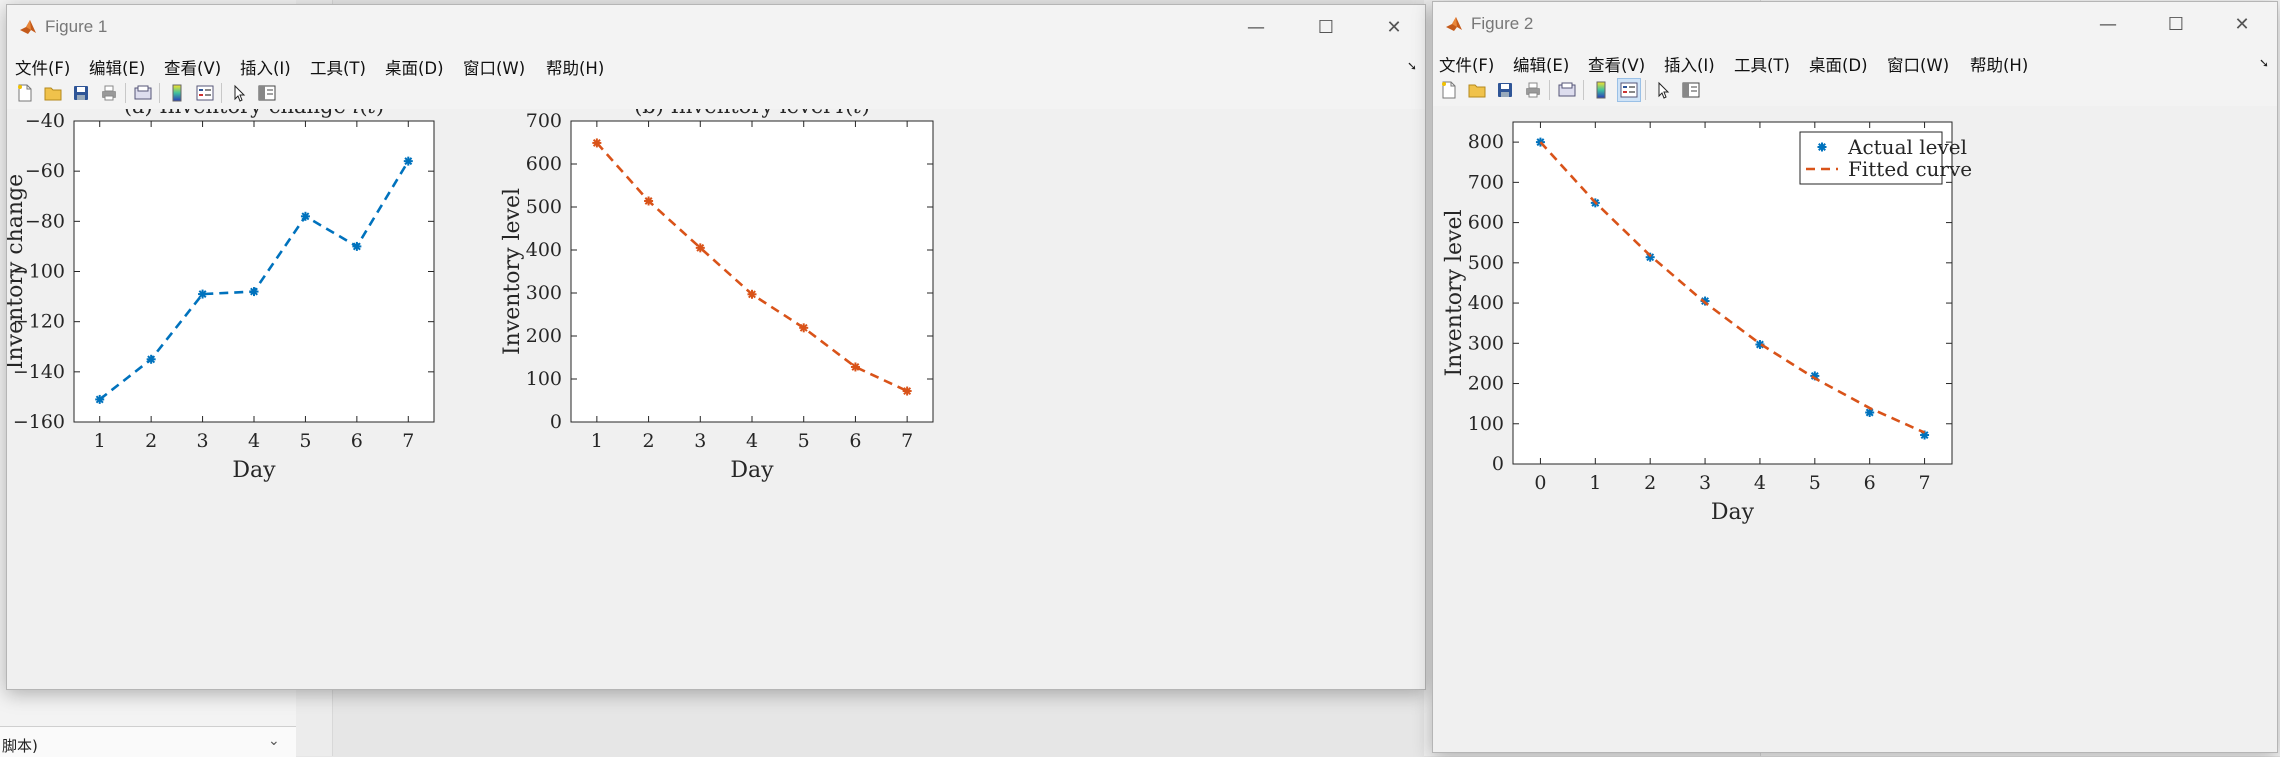  I want to click on y-tick-label: 600, so click(544, 164).